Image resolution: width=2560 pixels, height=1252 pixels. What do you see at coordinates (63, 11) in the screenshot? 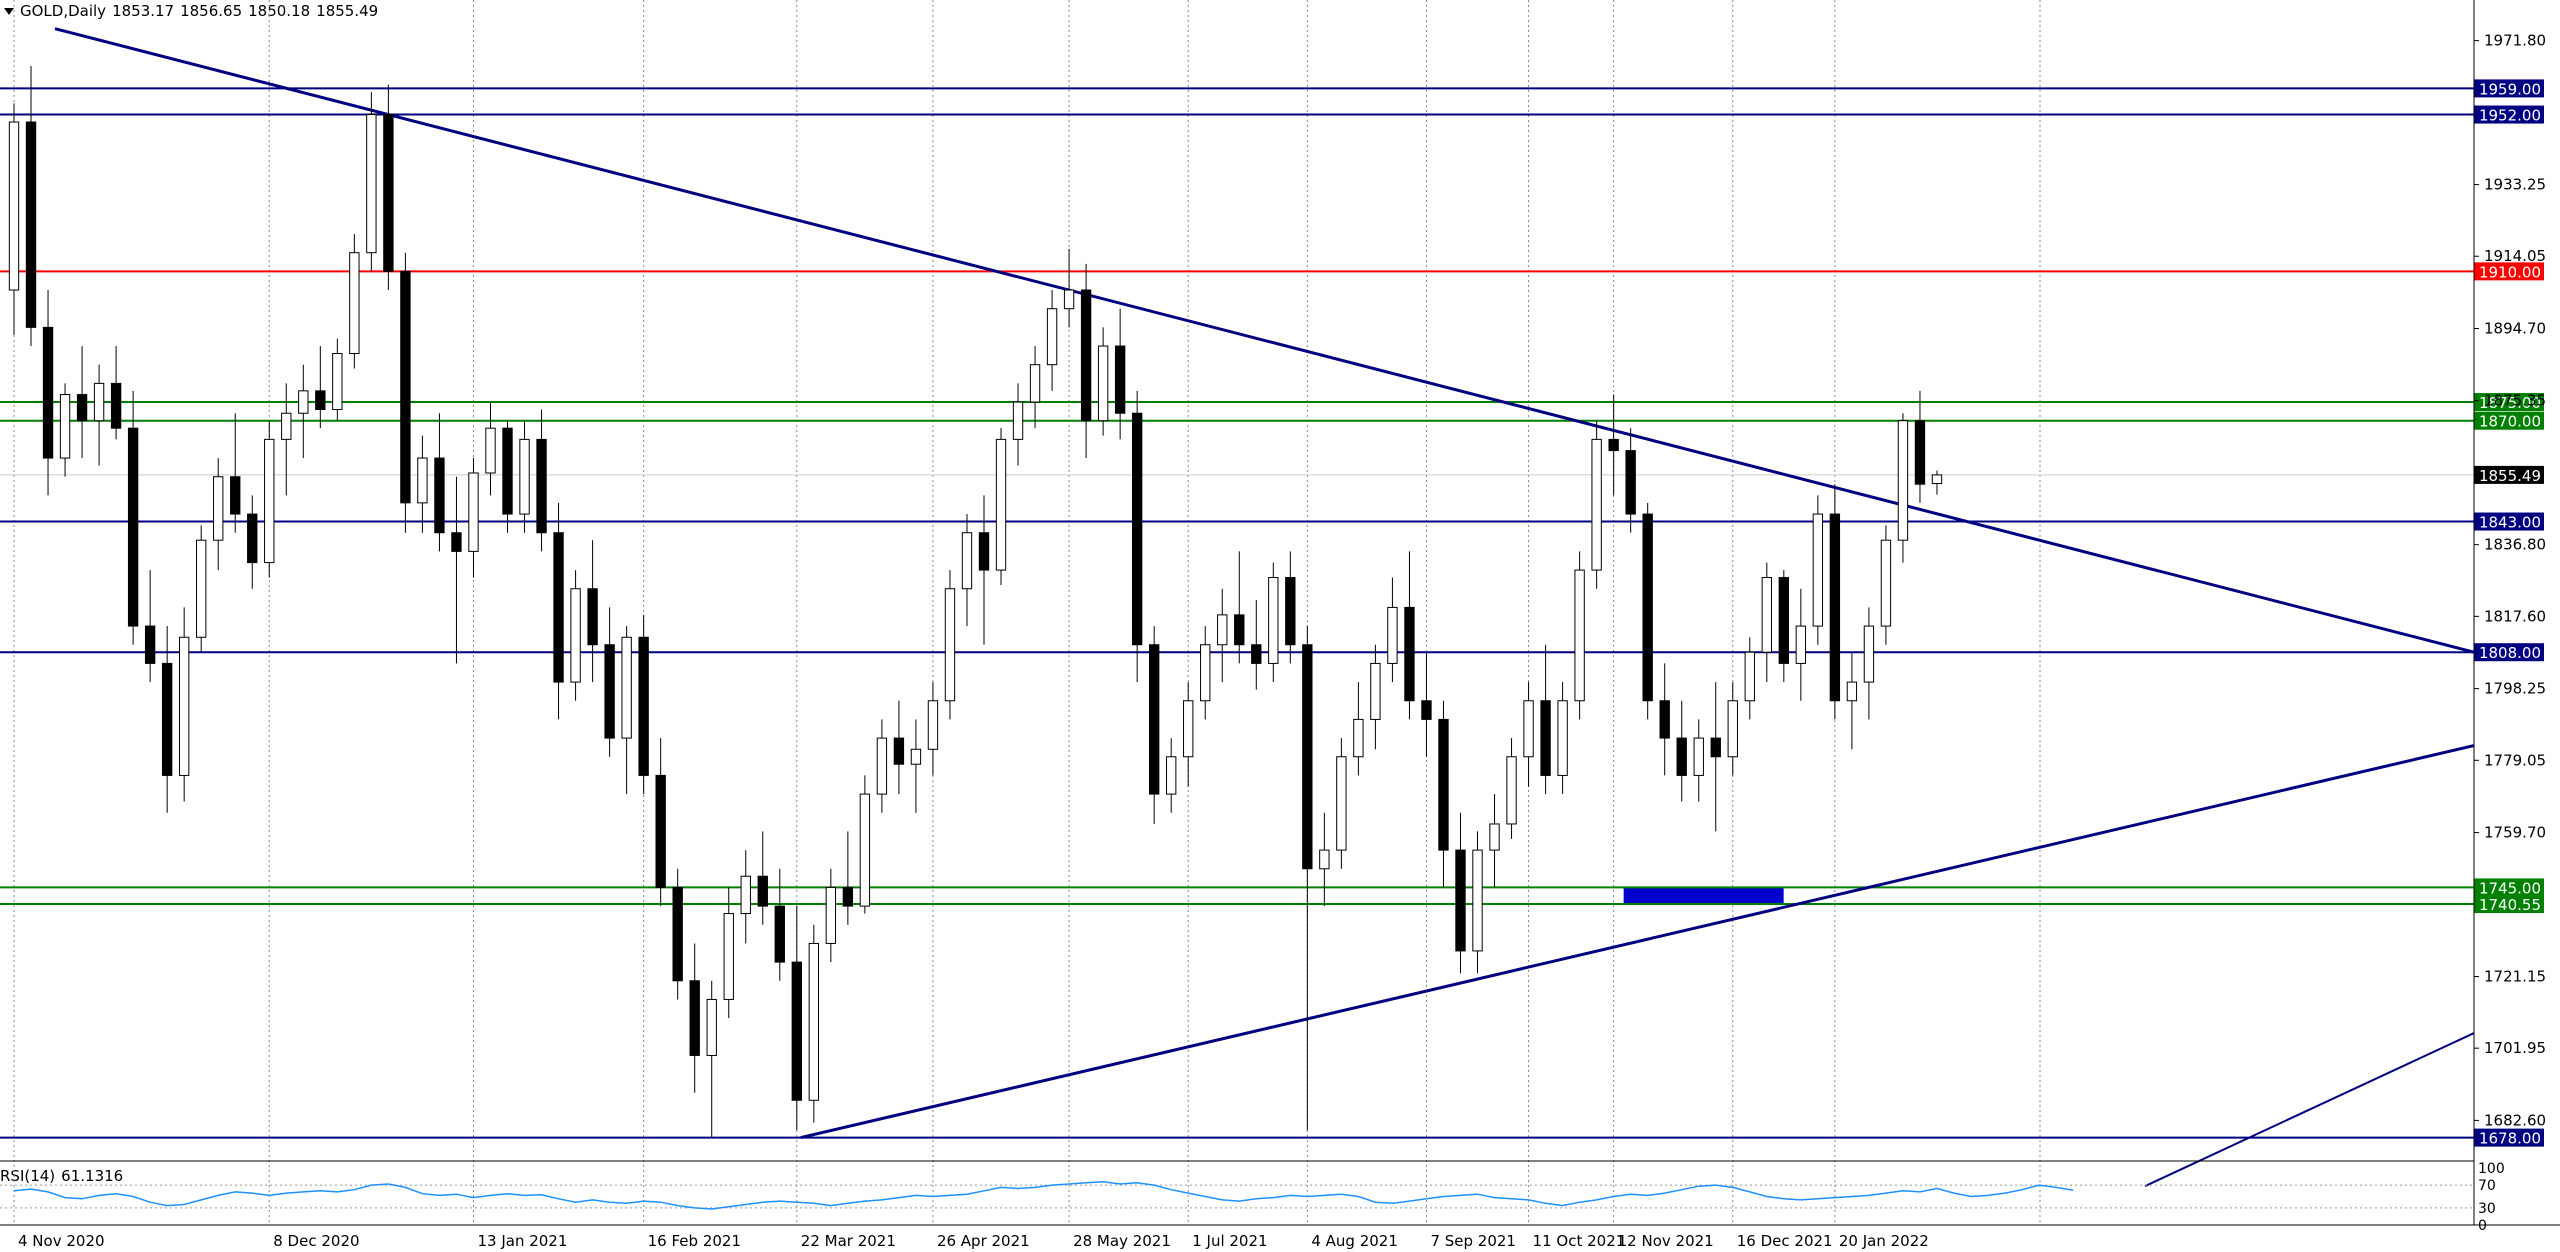
I see `symbol-label: GOLD,Daily` at bounding box center [63, 11].